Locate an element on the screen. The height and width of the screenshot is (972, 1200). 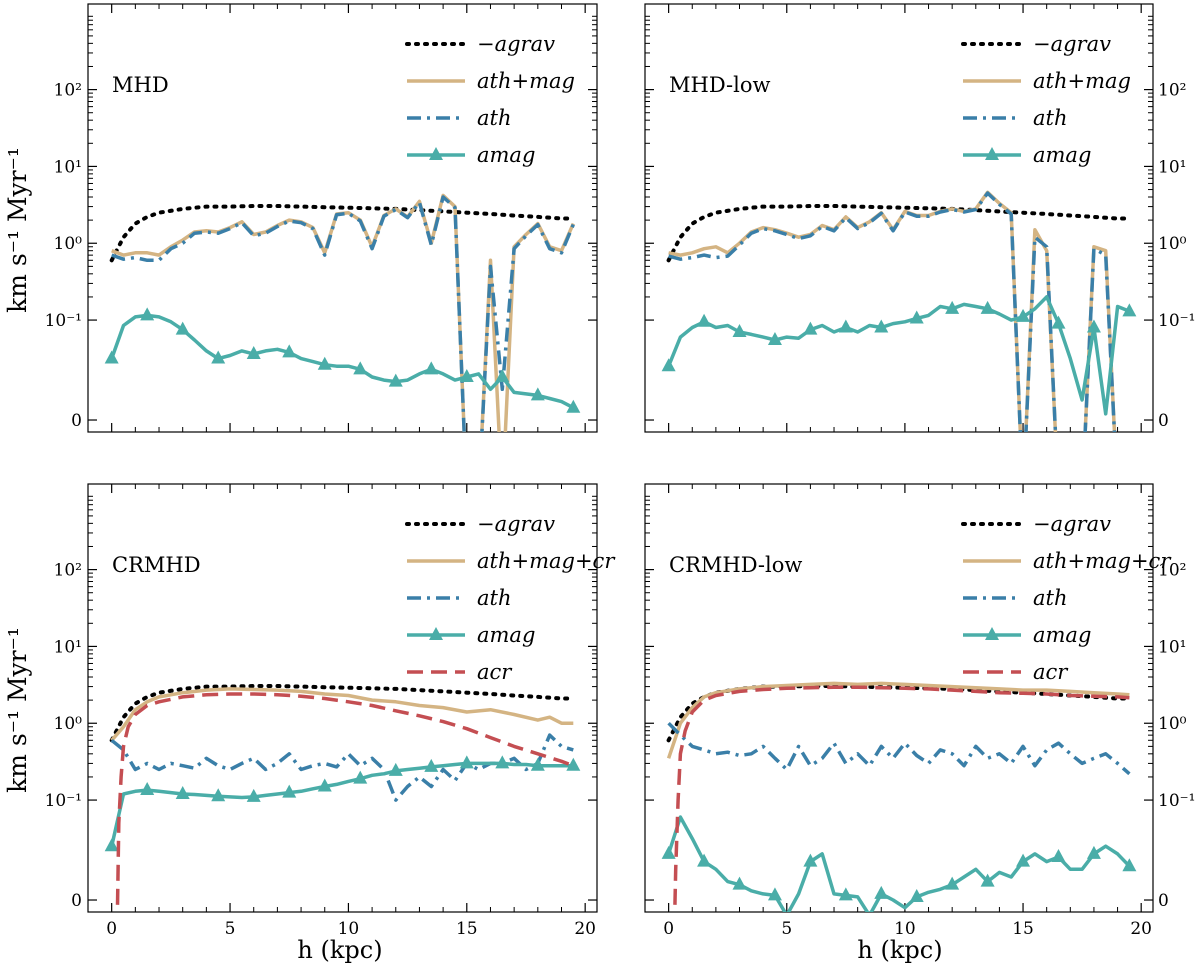
legend-label: ath+mag+cr is located at coordinates (1102, 561).